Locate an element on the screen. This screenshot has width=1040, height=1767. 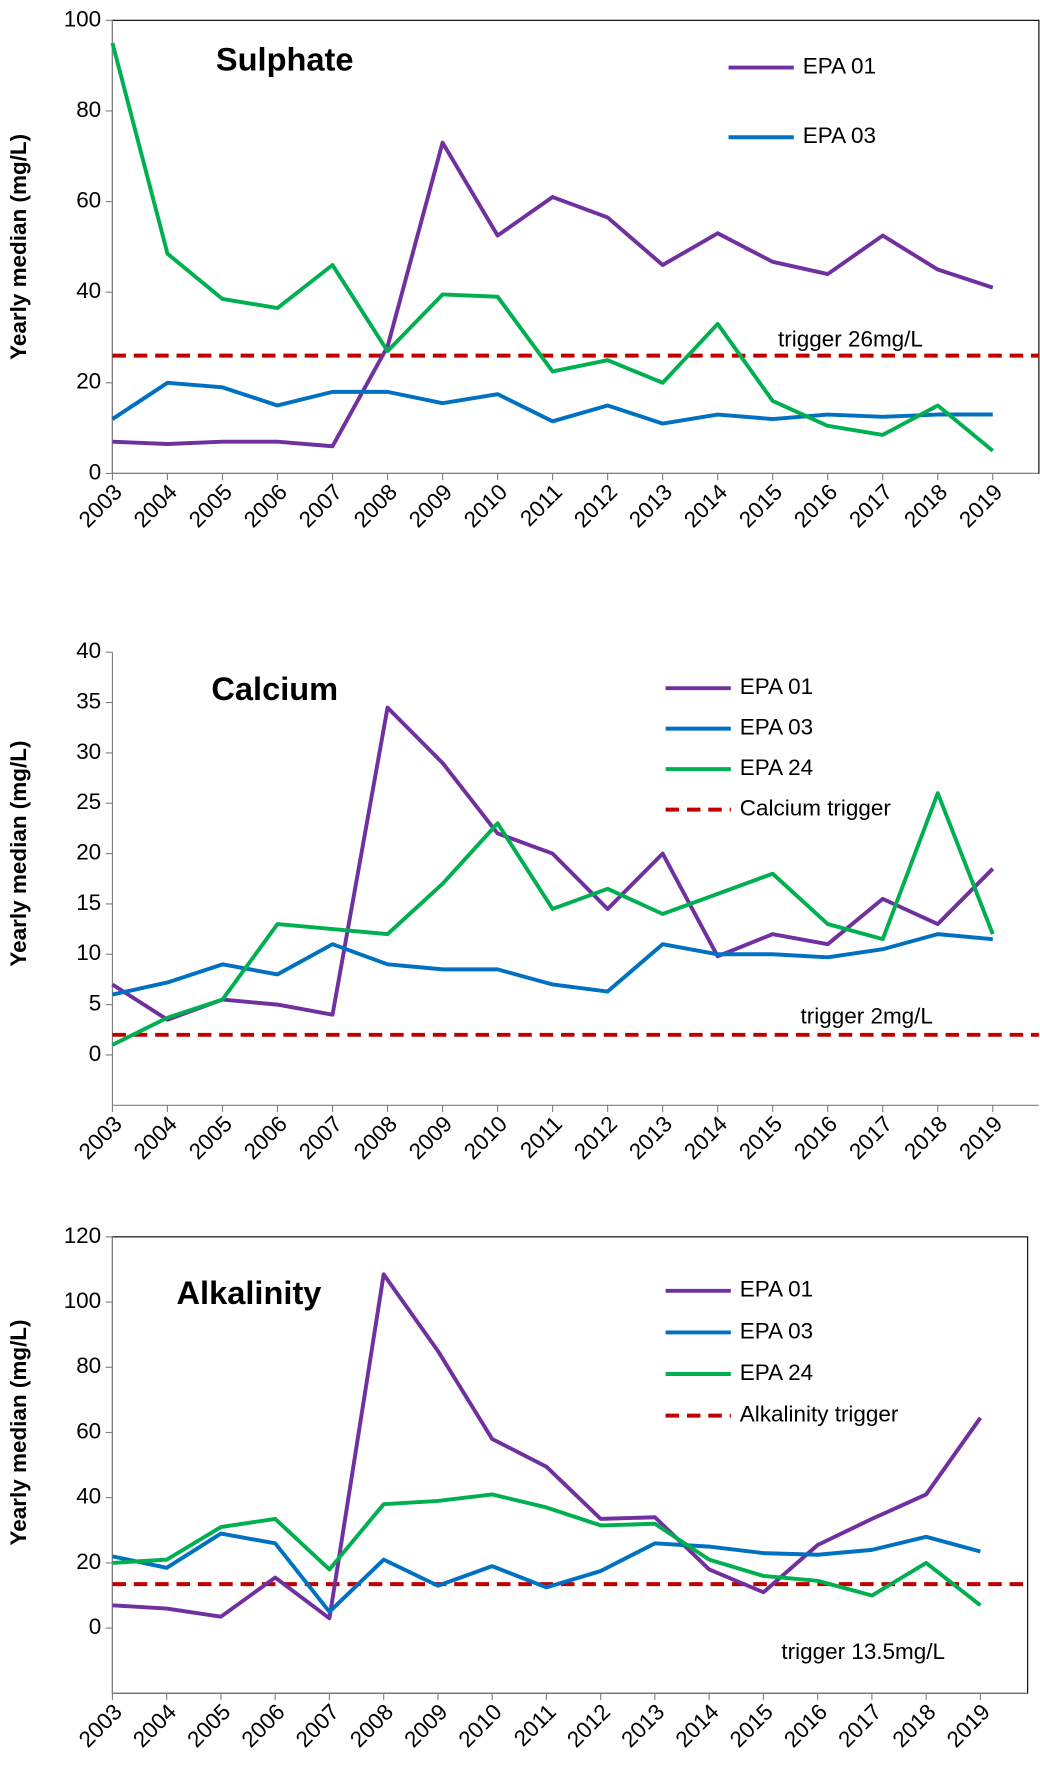
legend-label: Alkalinity trigger is located at coordinates (819, 1414).